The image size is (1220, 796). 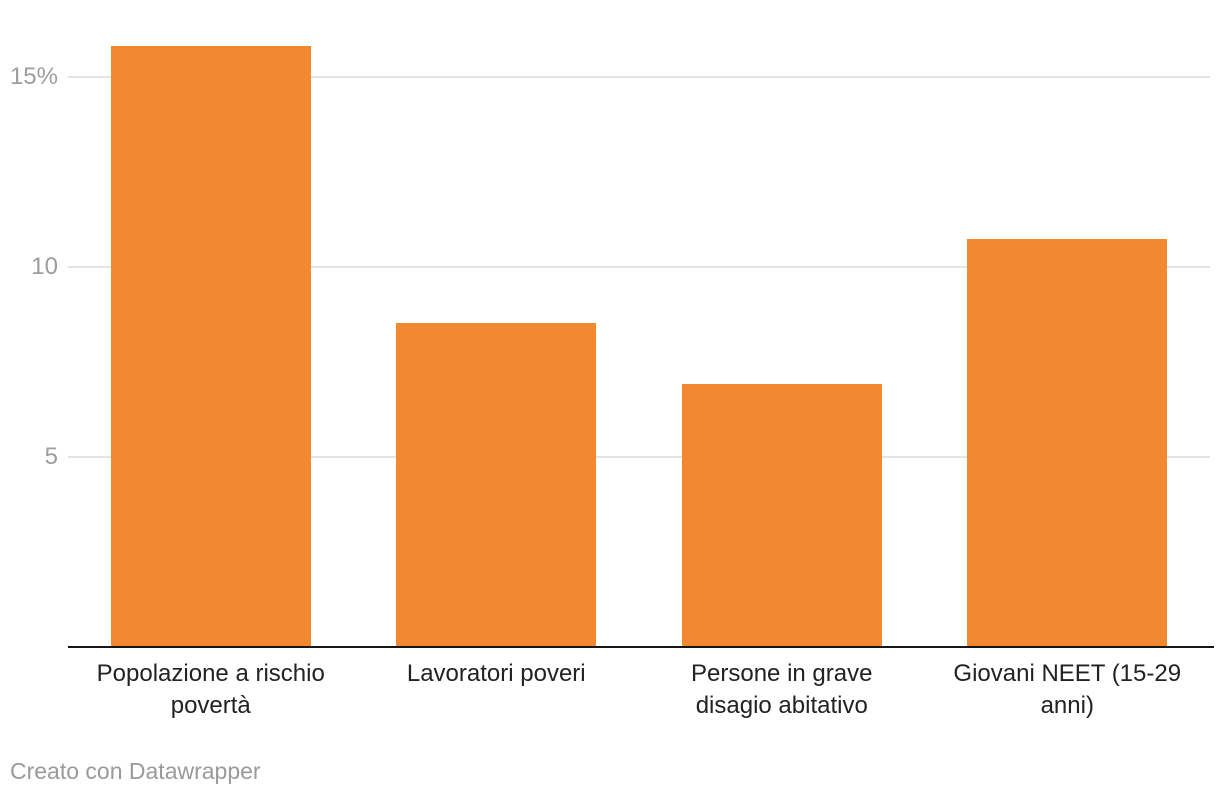 I want to click on x-axis-category-label-persone-in-grave-disagio-abitativo: Persone in grave disagio abitativo, so click(x=782, y=689).